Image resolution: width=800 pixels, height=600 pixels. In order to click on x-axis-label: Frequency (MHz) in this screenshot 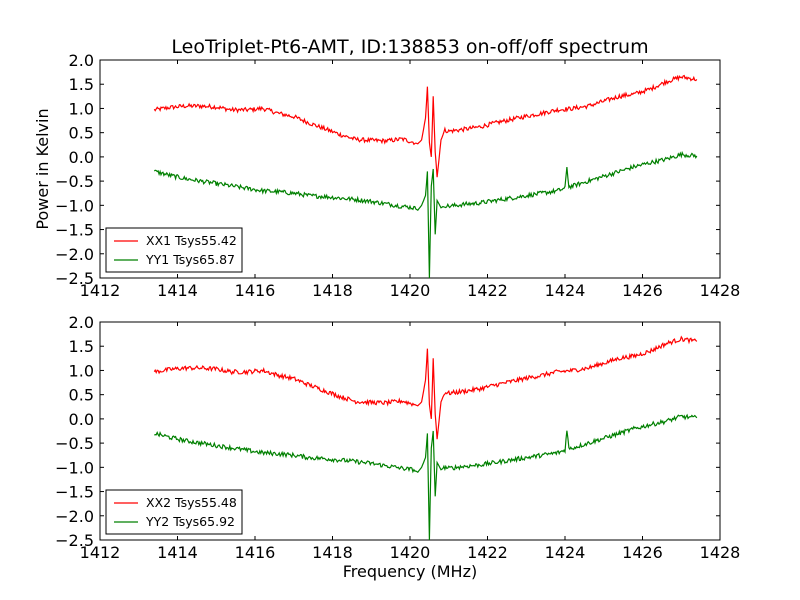, I will do `click(410, 571)`.